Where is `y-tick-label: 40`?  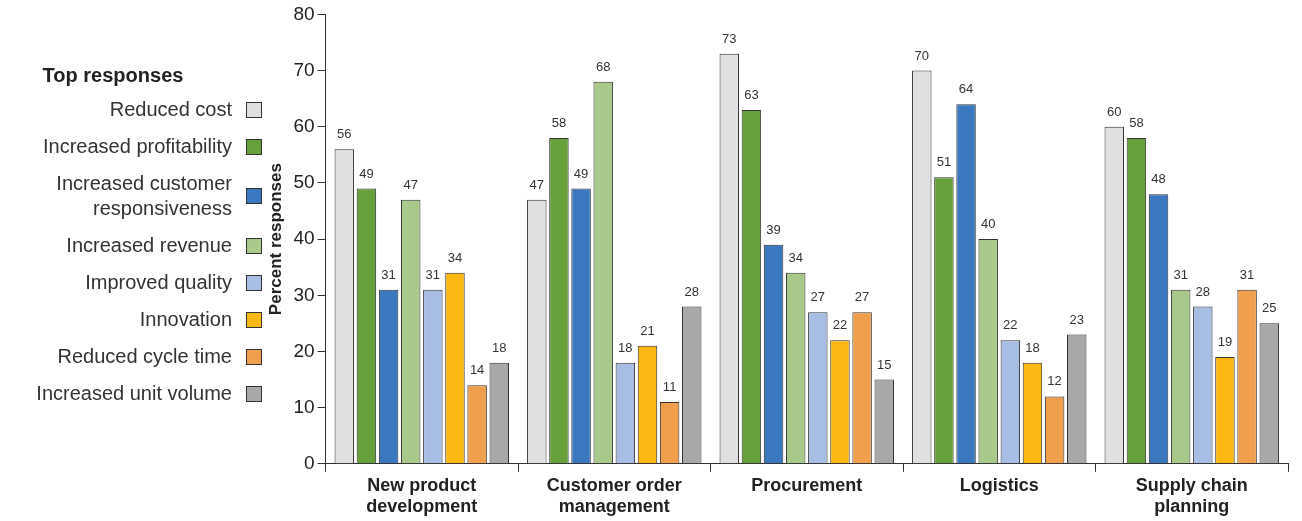 y-tick-label: 40 is located at coordinates (304, 238).